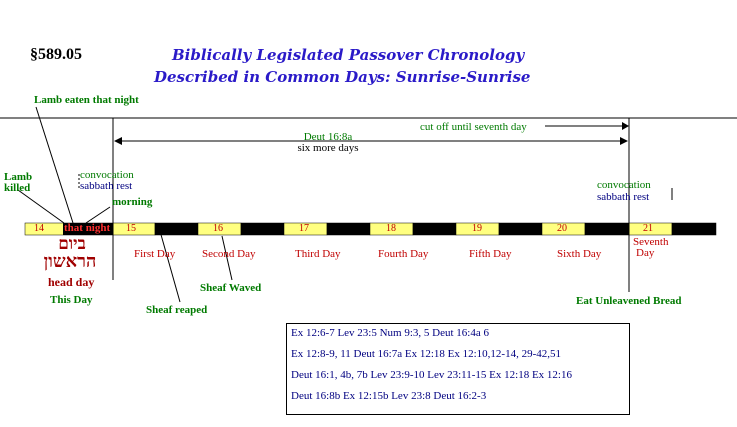  Describe the element at coordinates (131, 228) in the screenshot. I see `day-number: 15` at that location.